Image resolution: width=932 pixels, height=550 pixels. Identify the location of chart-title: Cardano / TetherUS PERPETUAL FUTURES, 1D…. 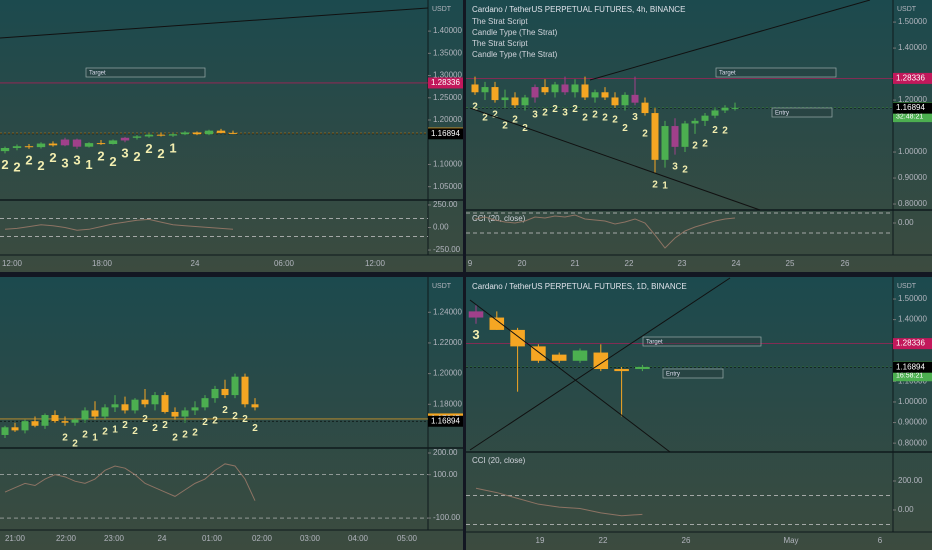
(579, 286).